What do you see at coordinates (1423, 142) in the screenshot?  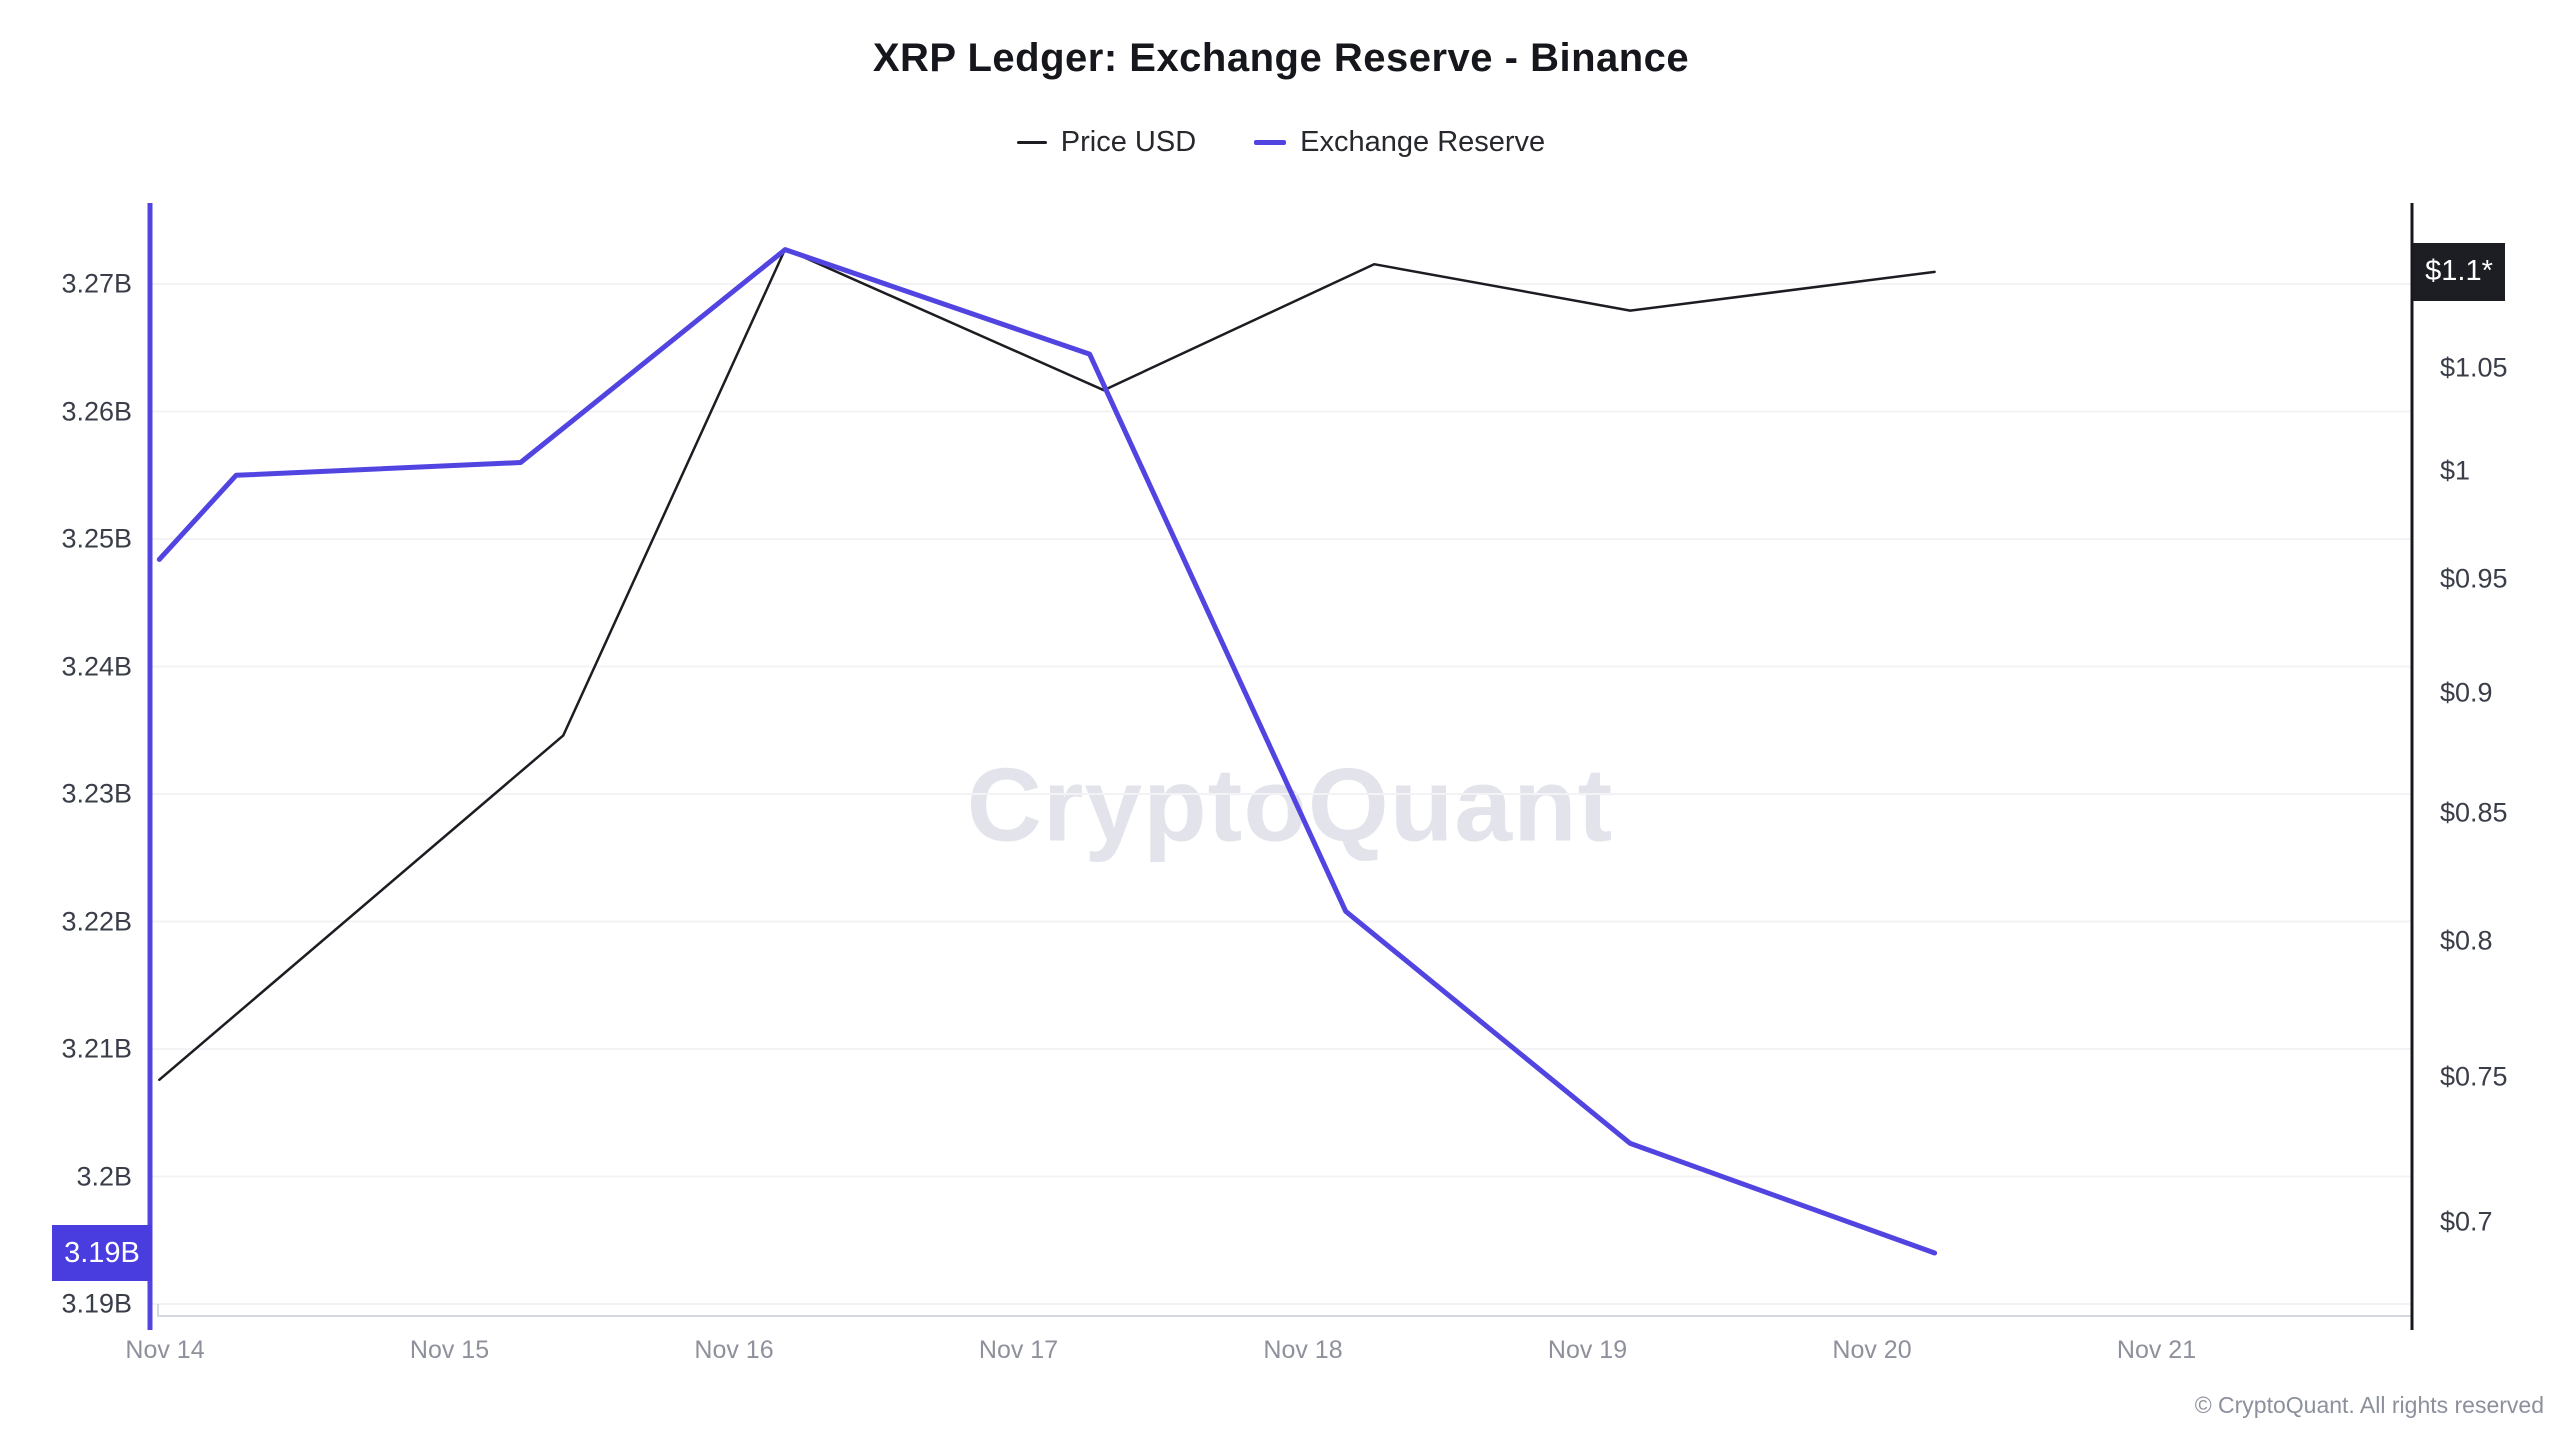 I see `legend-label-exchange-reserve: Exchange Reserve` at bounding box center [1423, 142].